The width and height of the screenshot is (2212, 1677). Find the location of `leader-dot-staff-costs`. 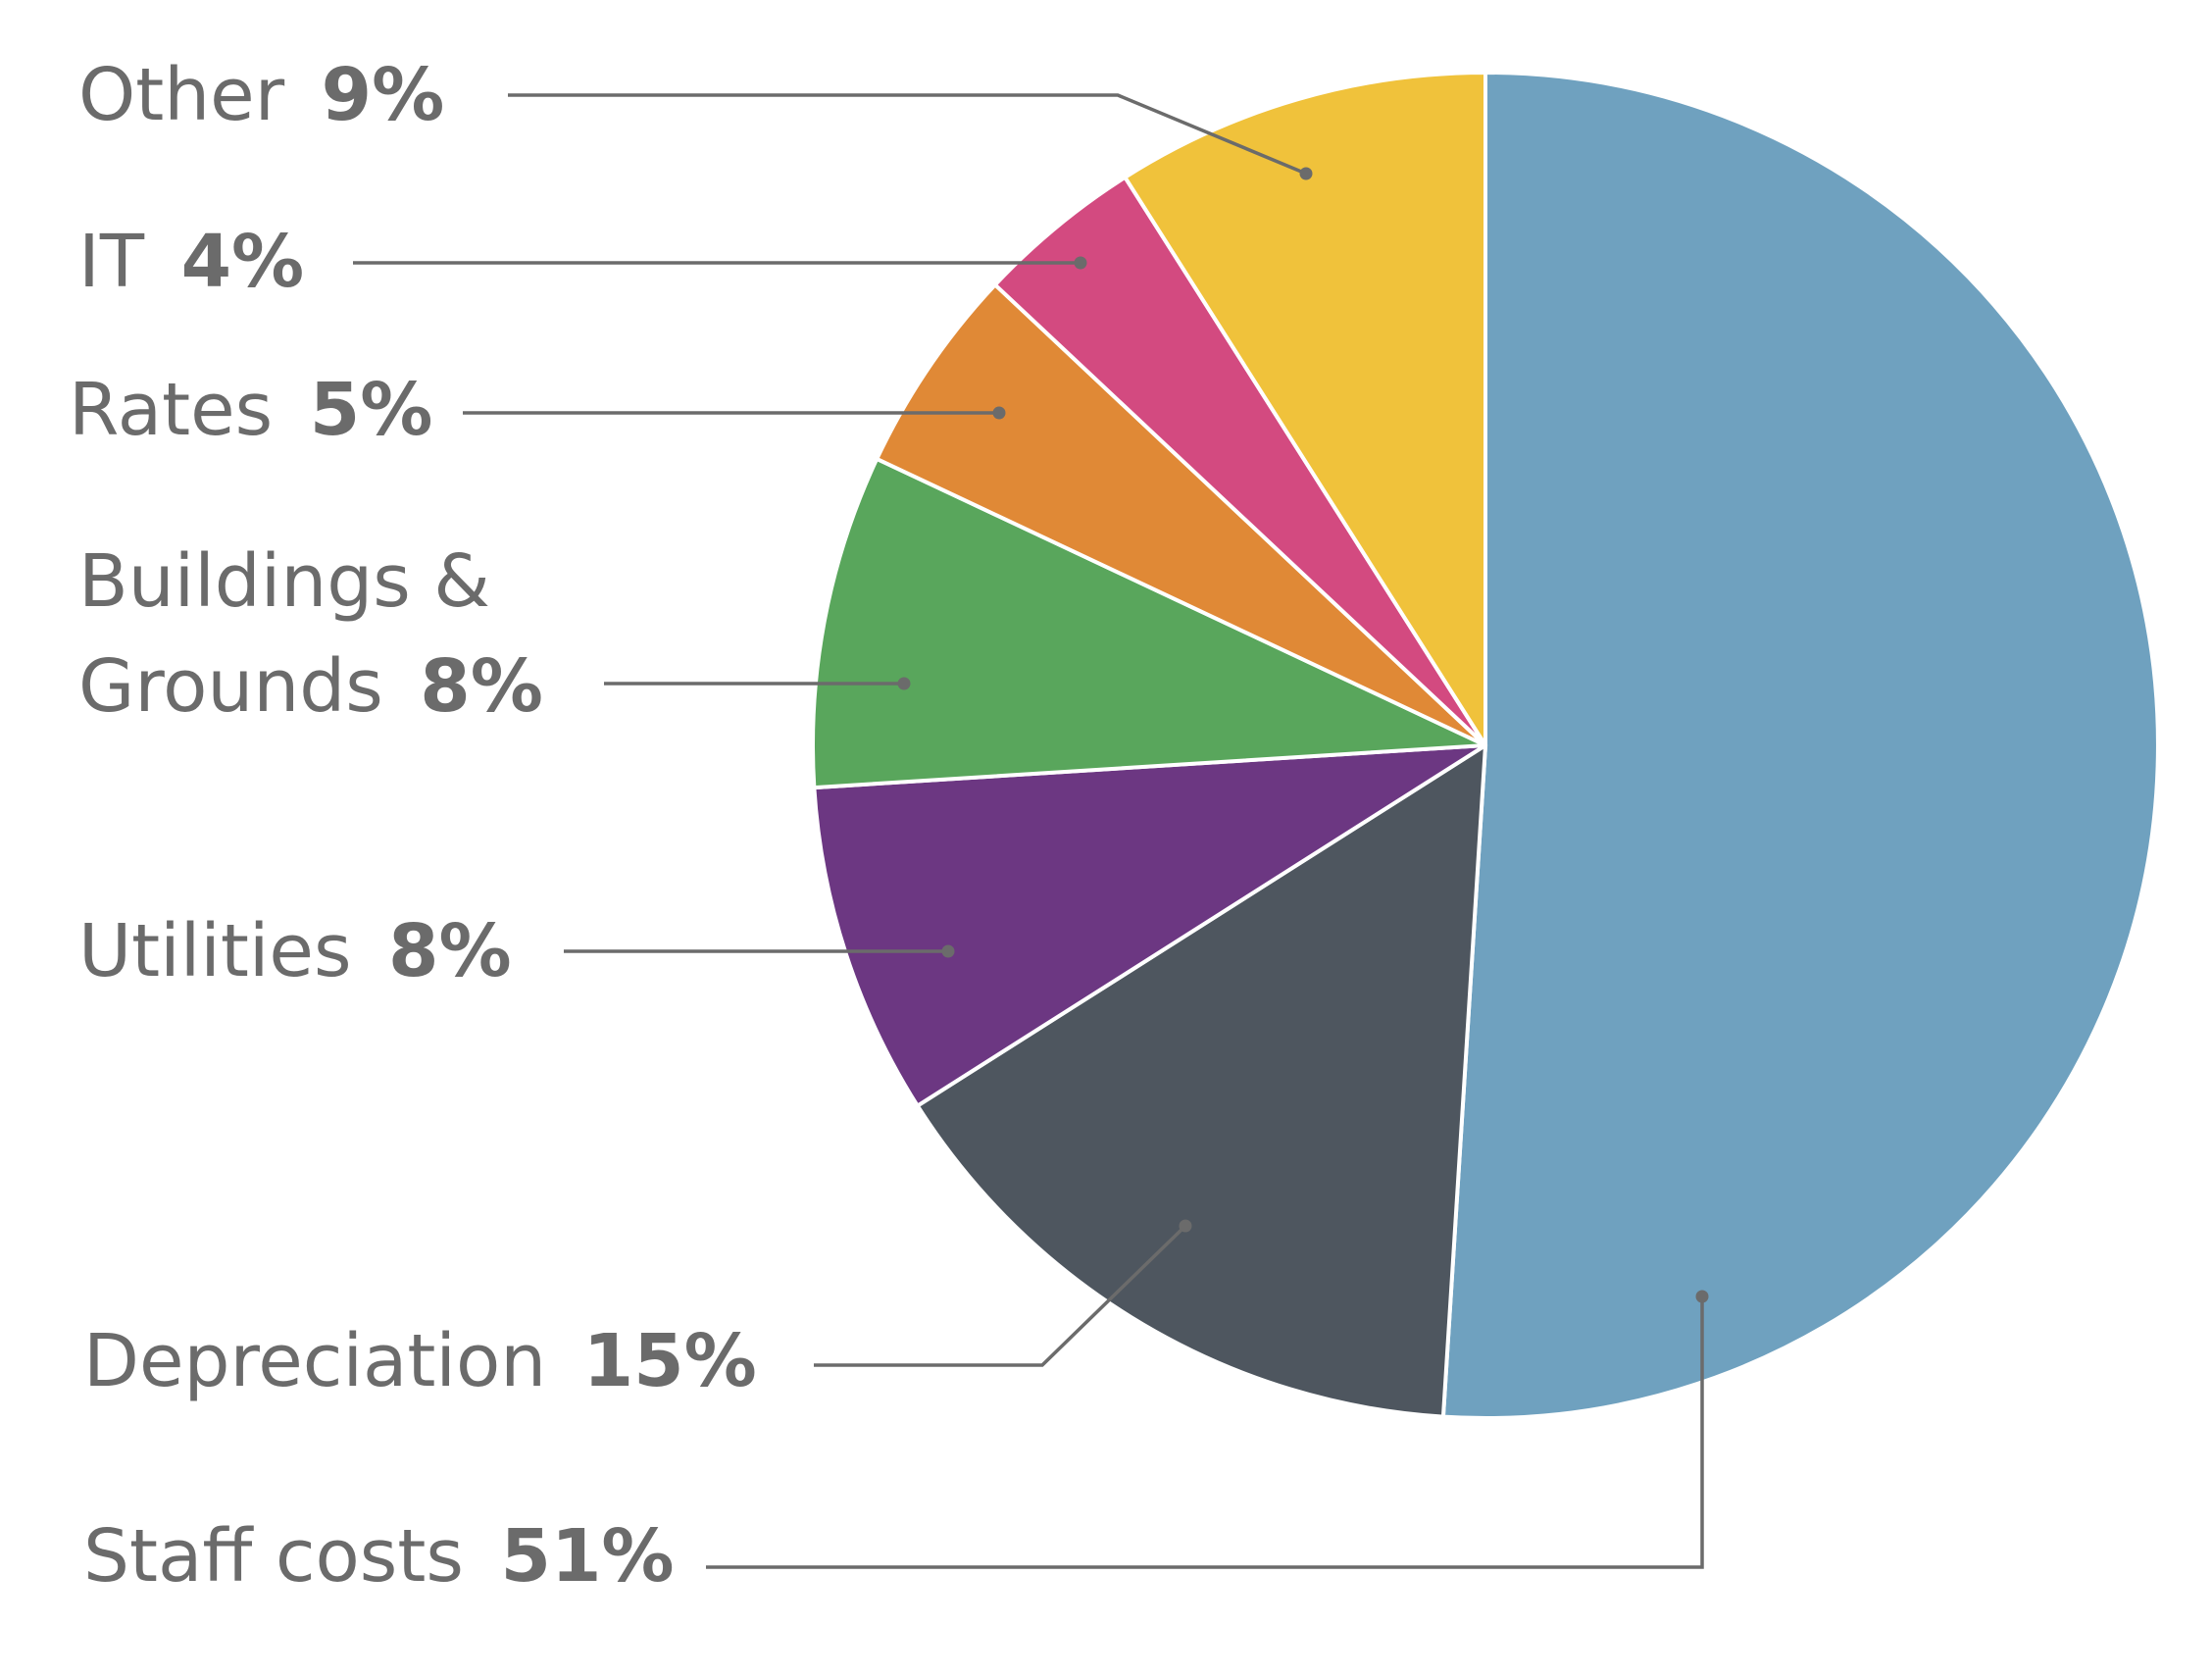

leader-dot-staff-costs is located at coordinates (1702, 1296).